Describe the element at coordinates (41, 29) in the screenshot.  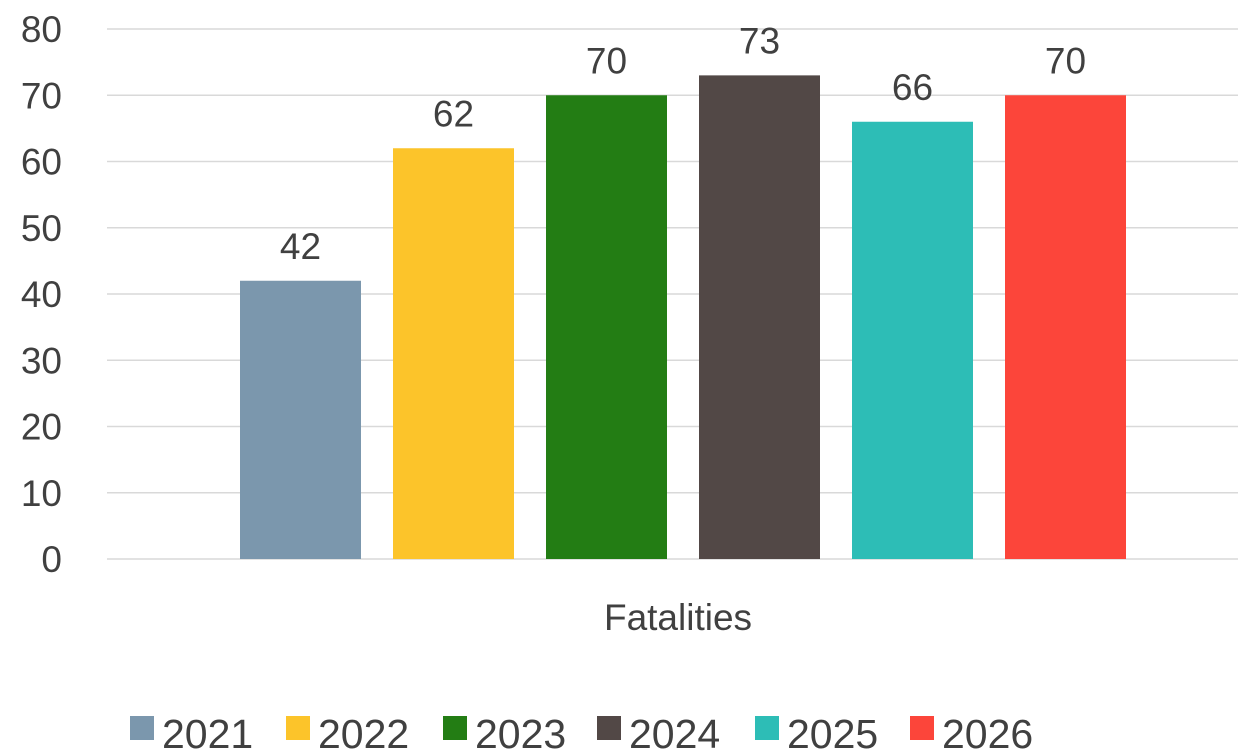
I see `y-tick-label: 80` at that location.